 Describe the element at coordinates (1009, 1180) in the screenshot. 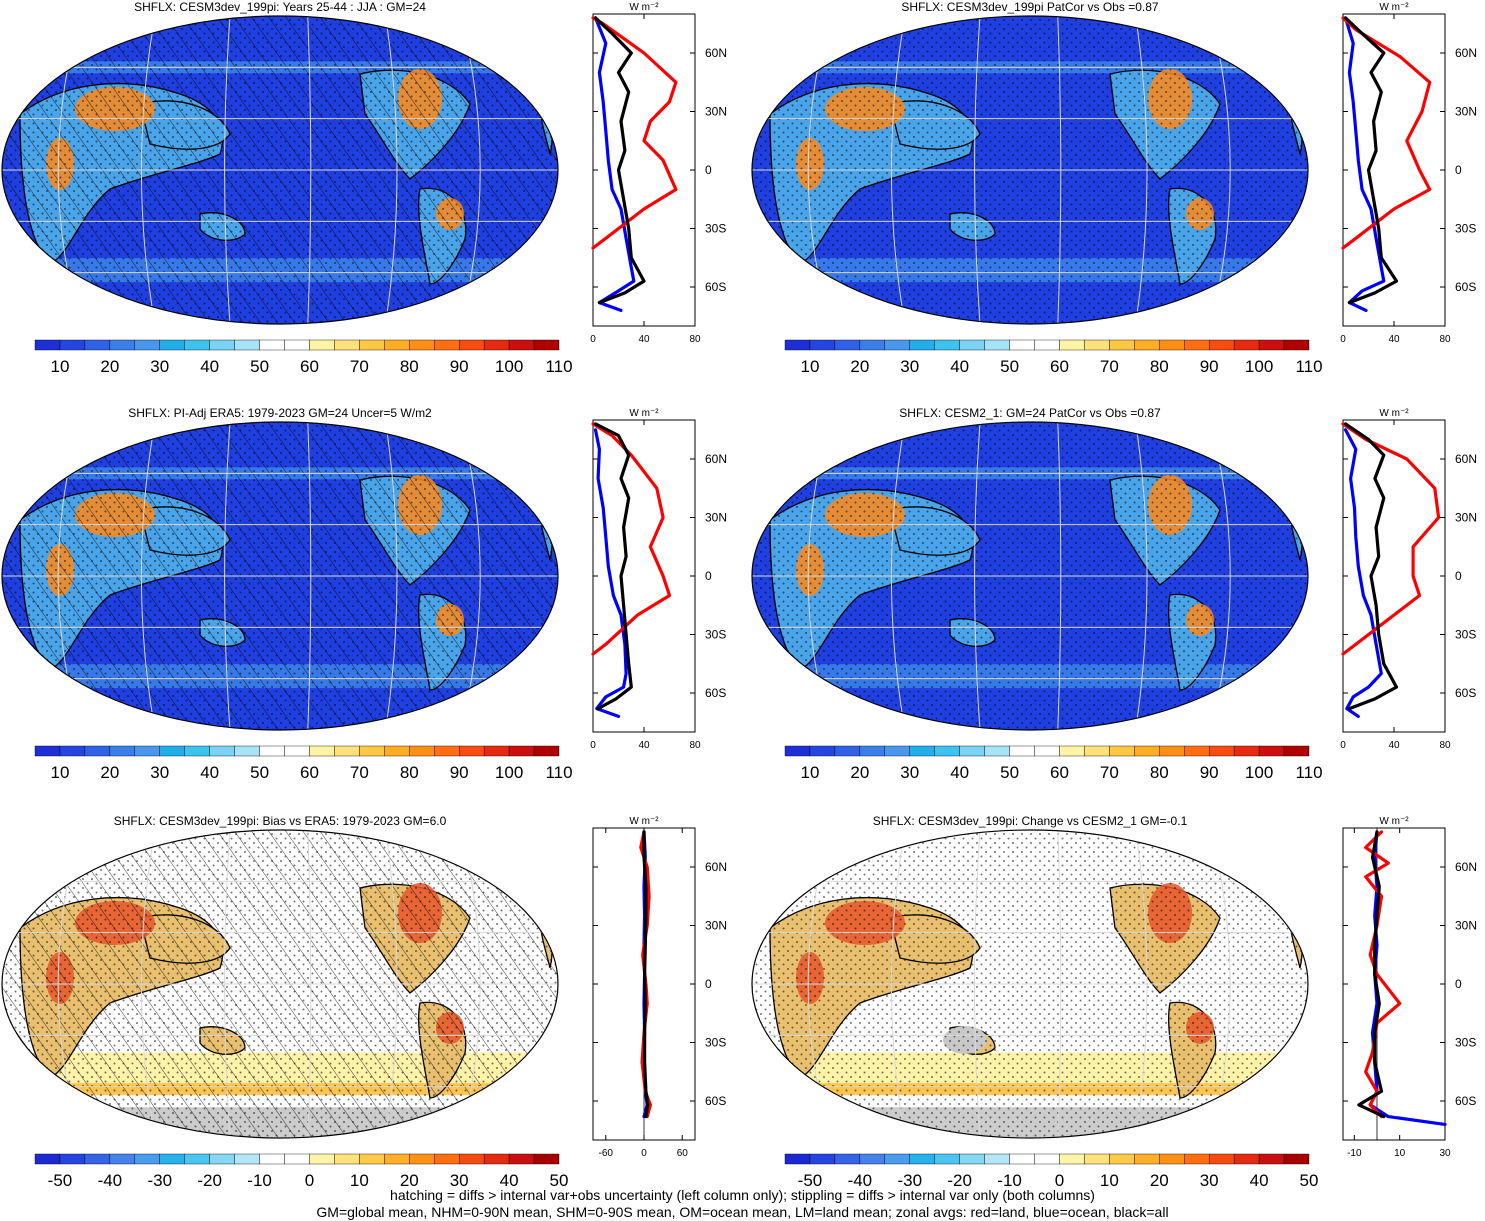

I see `colorbar-label: -10` at that location.